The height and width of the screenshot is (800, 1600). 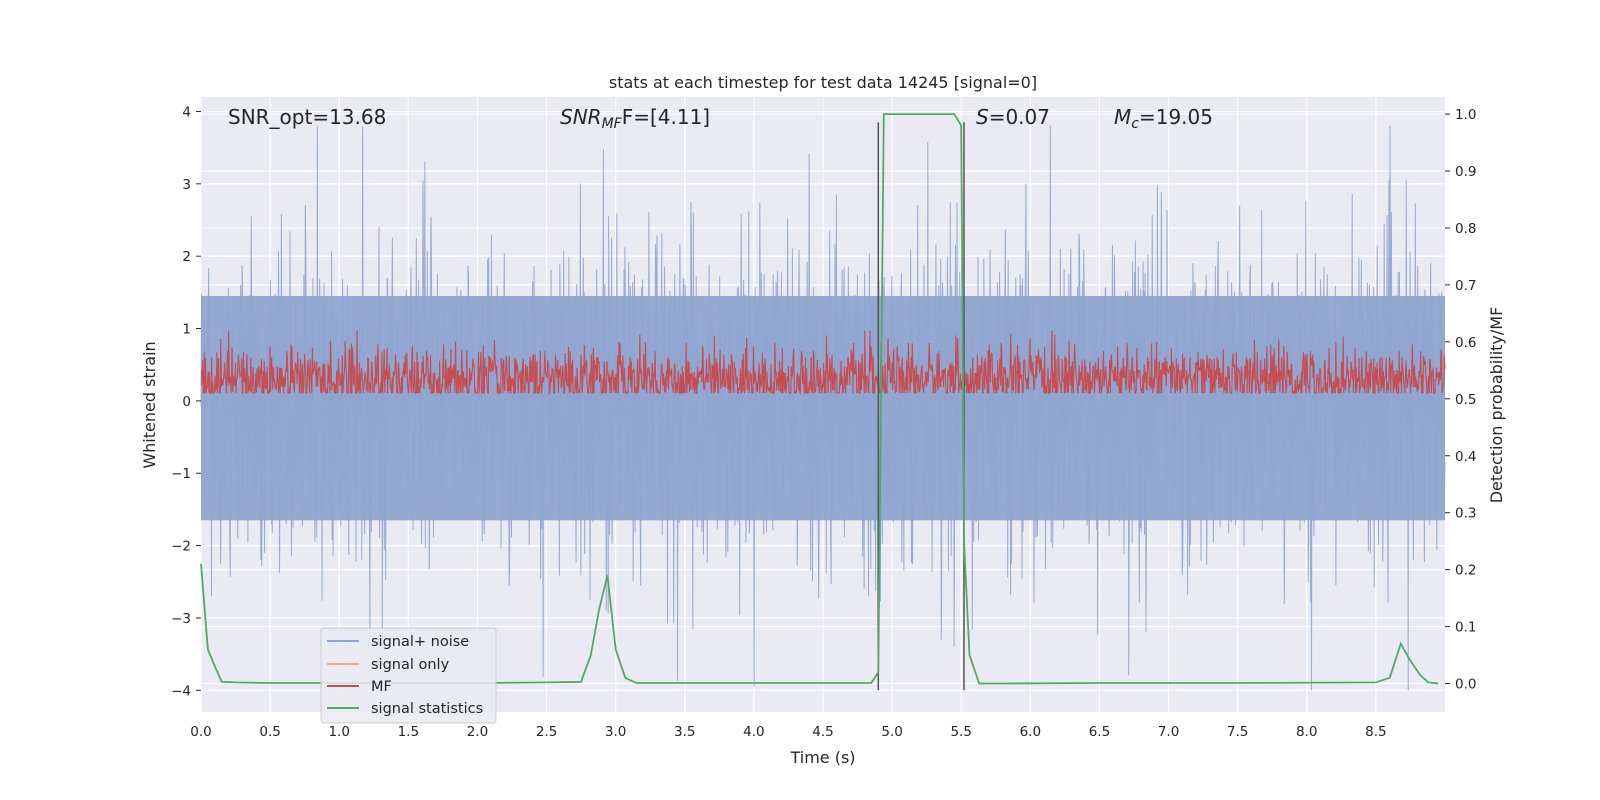 What do you see at coordinates (338, 732) in the screenshot?
I see `x-tick-label: 1.0` at bounding box center [338, 732].